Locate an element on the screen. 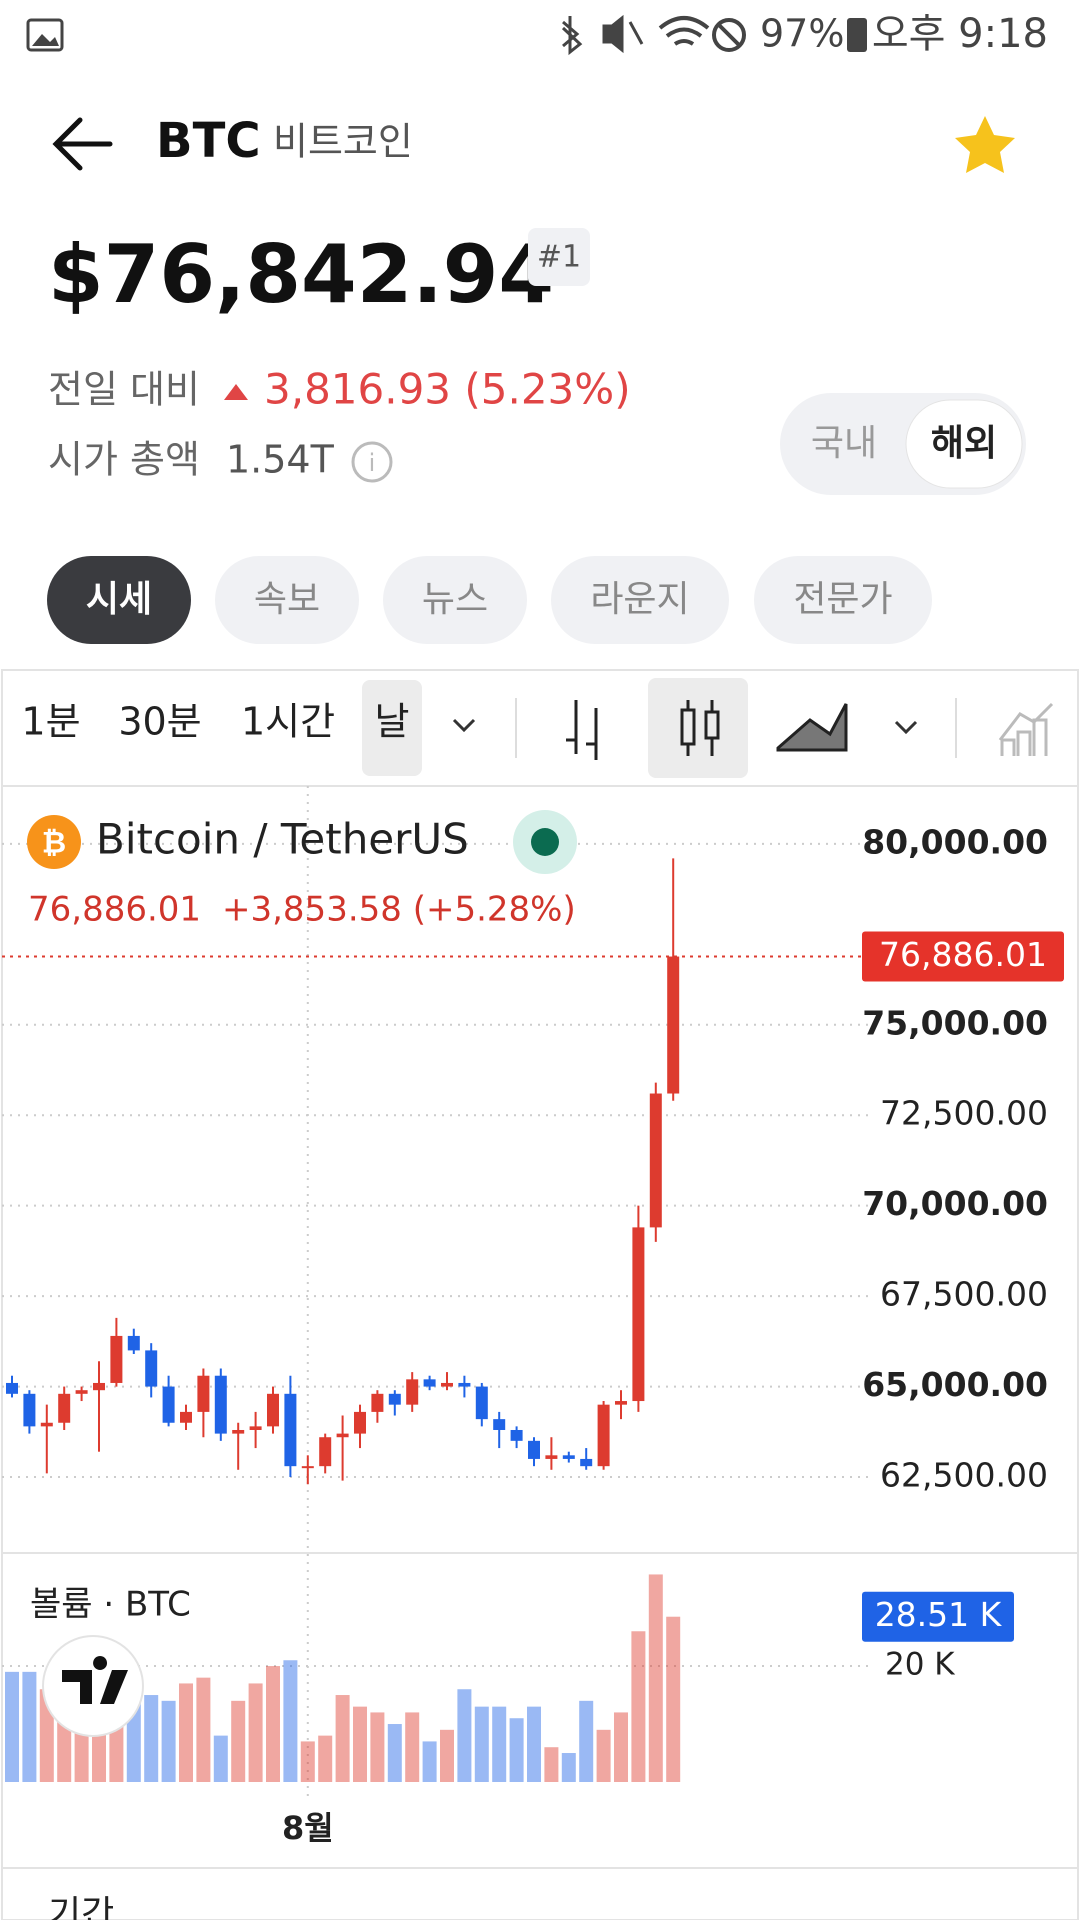 This screenshot has height=1924, width=1080. area-chart-type is located at coordinates (812, 727).